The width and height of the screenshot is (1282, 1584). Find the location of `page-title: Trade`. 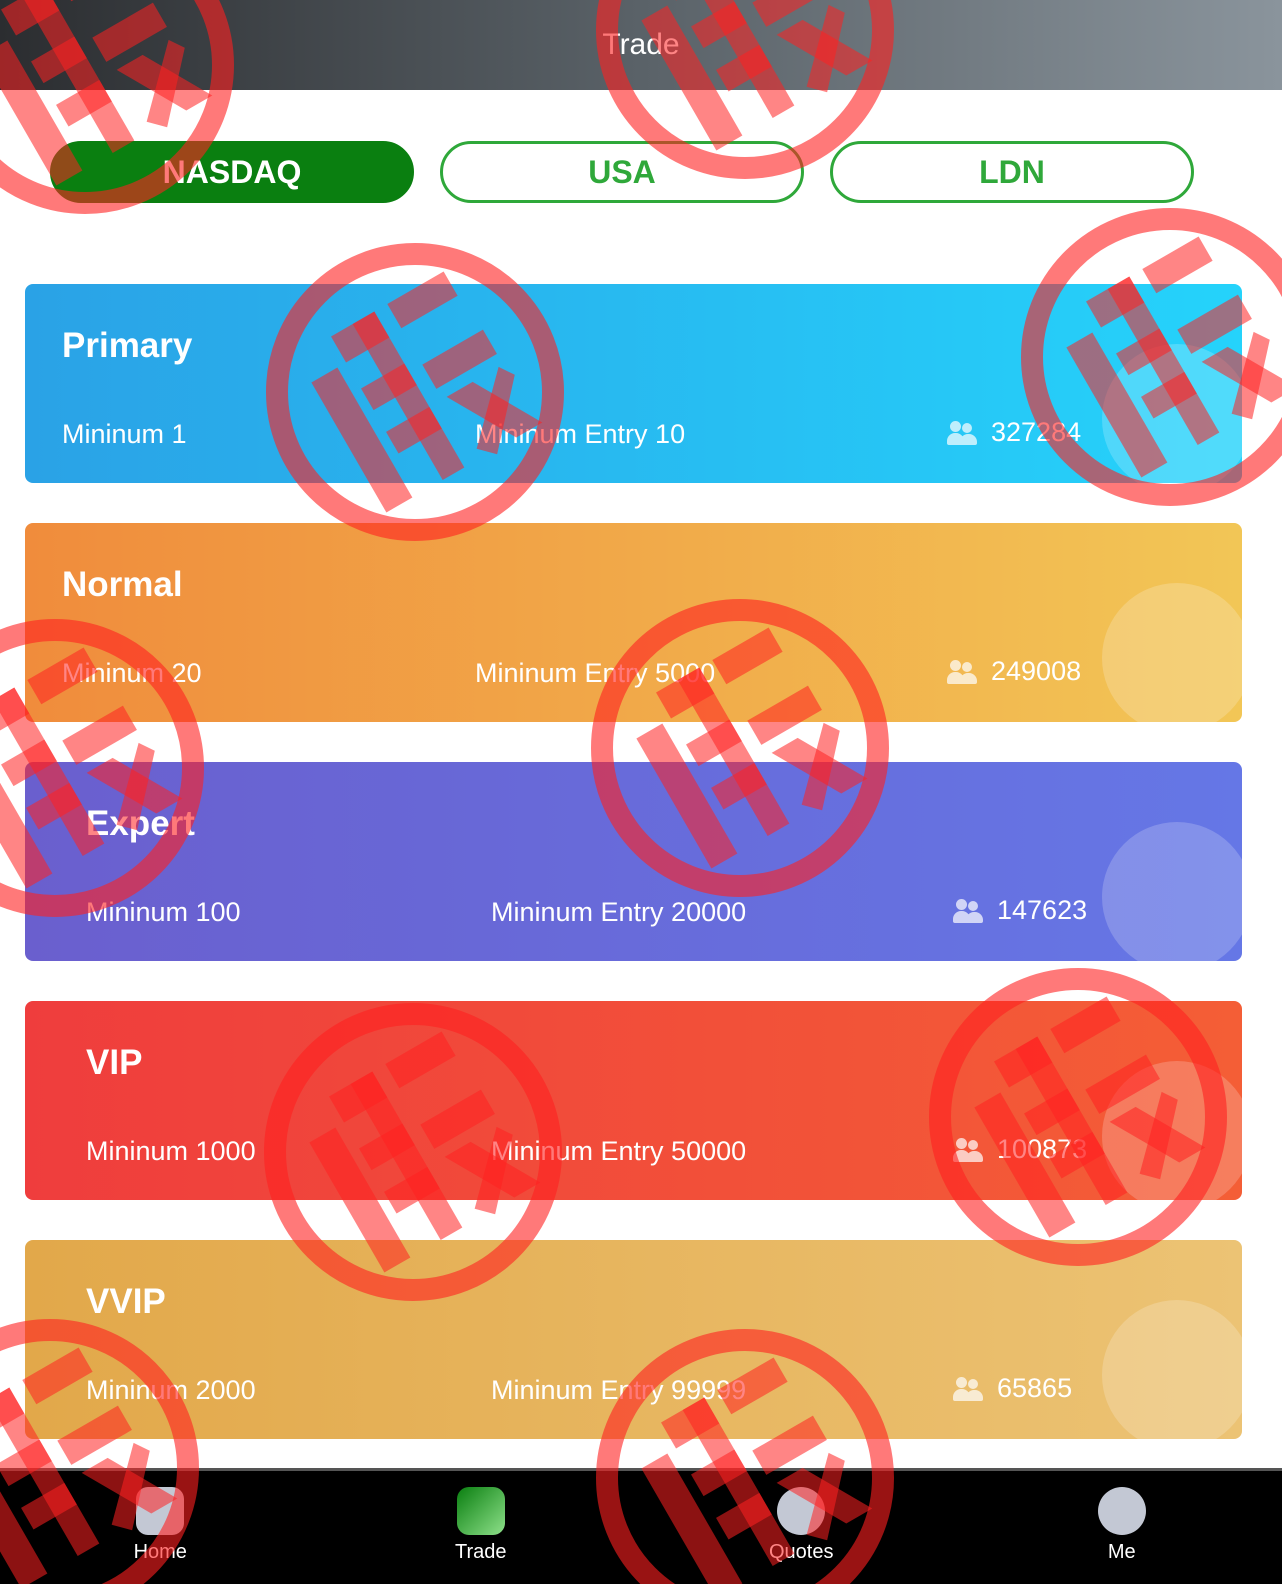

page-title: Trade is located at coordinates (641, 44).